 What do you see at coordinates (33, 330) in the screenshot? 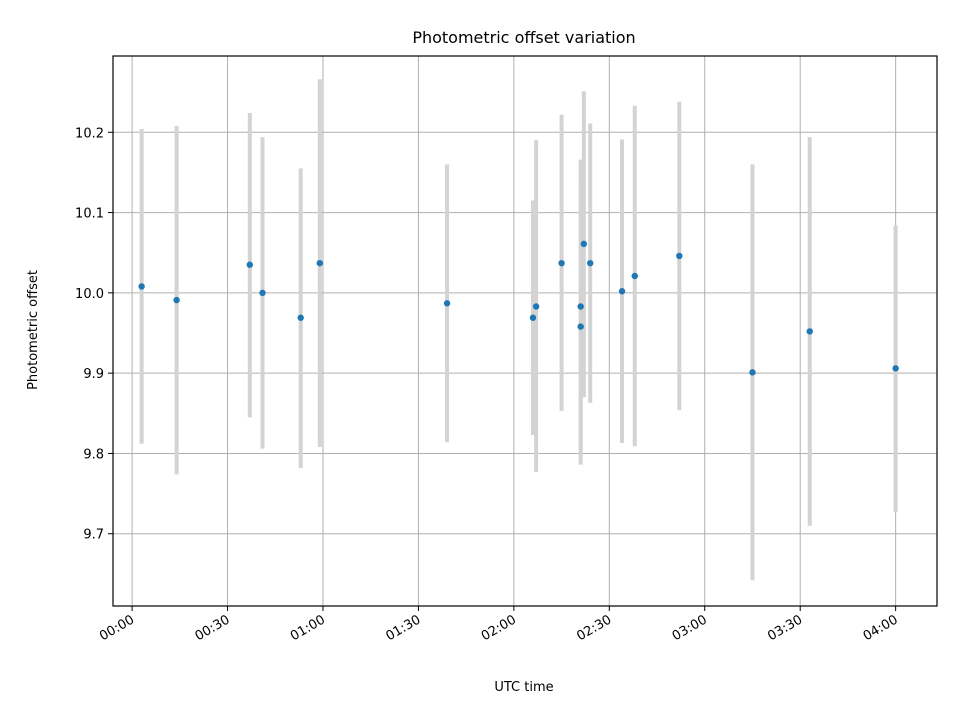
I see `y-axis-label: Photometric offset` at bounding box center [33, 330].